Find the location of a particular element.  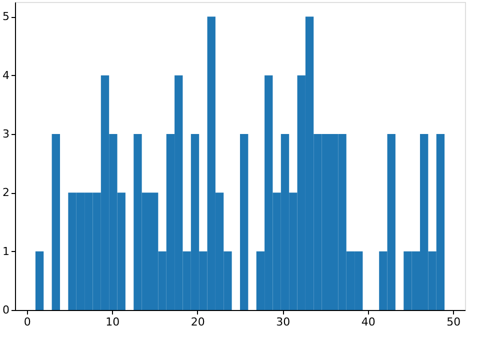

y-tick-label: 2 is located at coordinates (6, 193).